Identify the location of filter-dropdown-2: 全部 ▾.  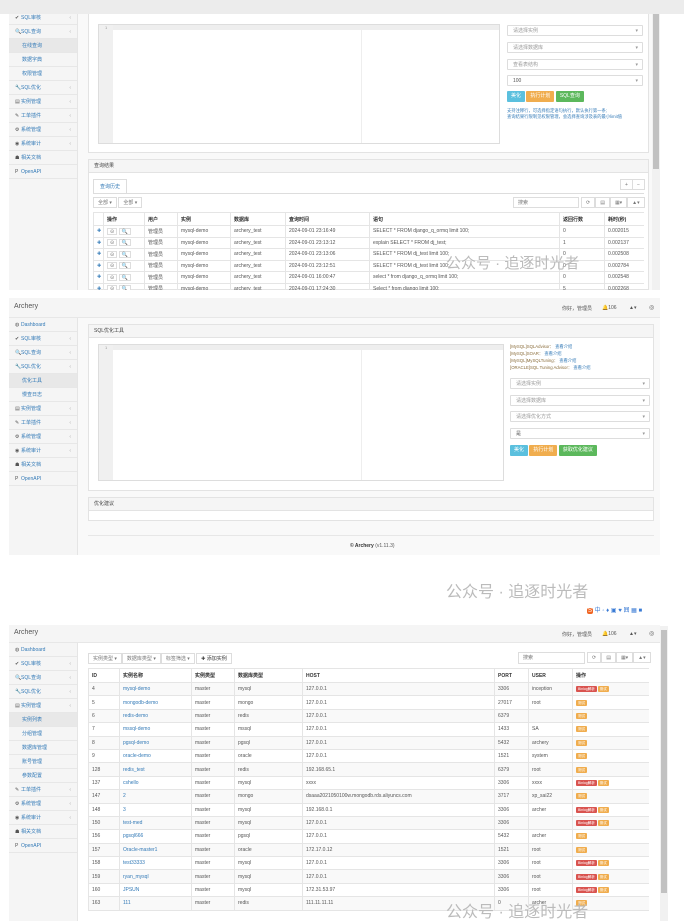
(130, 202).